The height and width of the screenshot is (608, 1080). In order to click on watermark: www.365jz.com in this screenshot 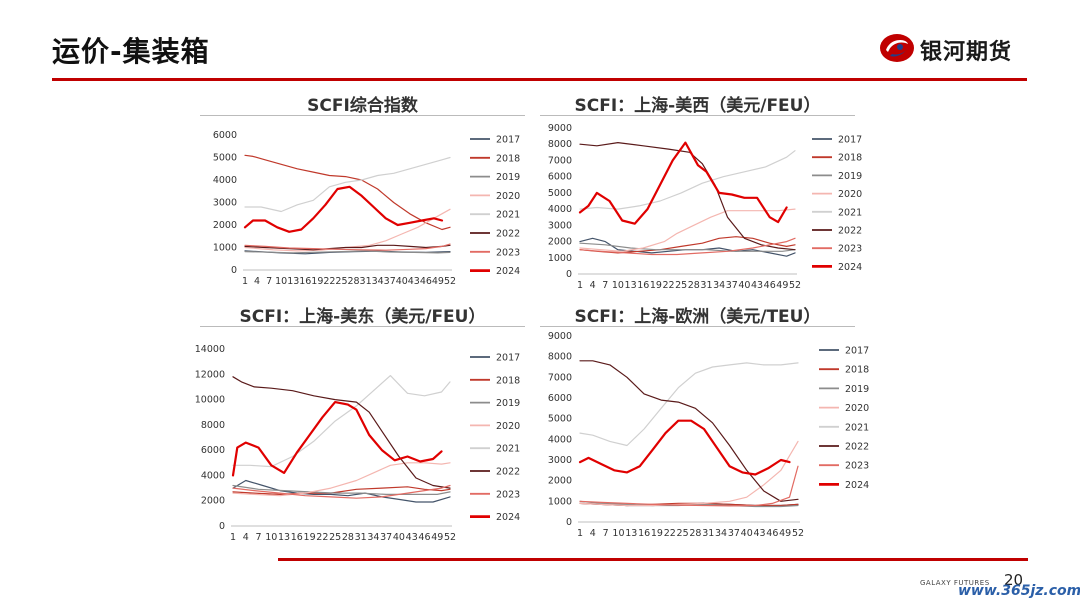, I will do `click(1019, 591)`.